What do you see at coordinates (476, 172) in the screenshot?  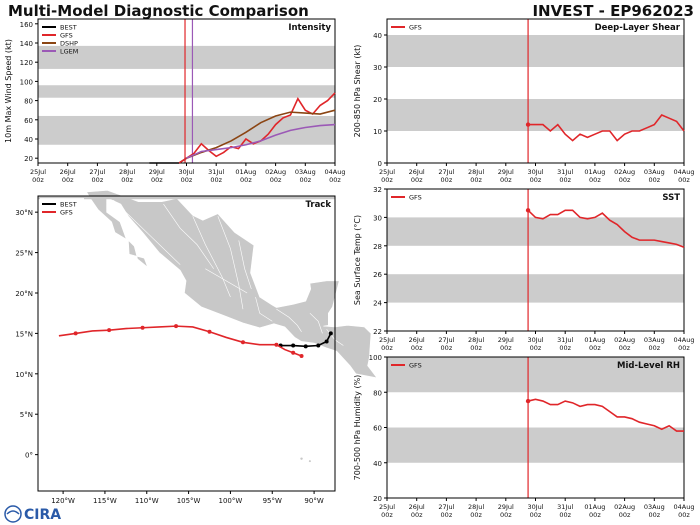 I see `x-tick-label: 28Jul` at bounding box center [476, 172].